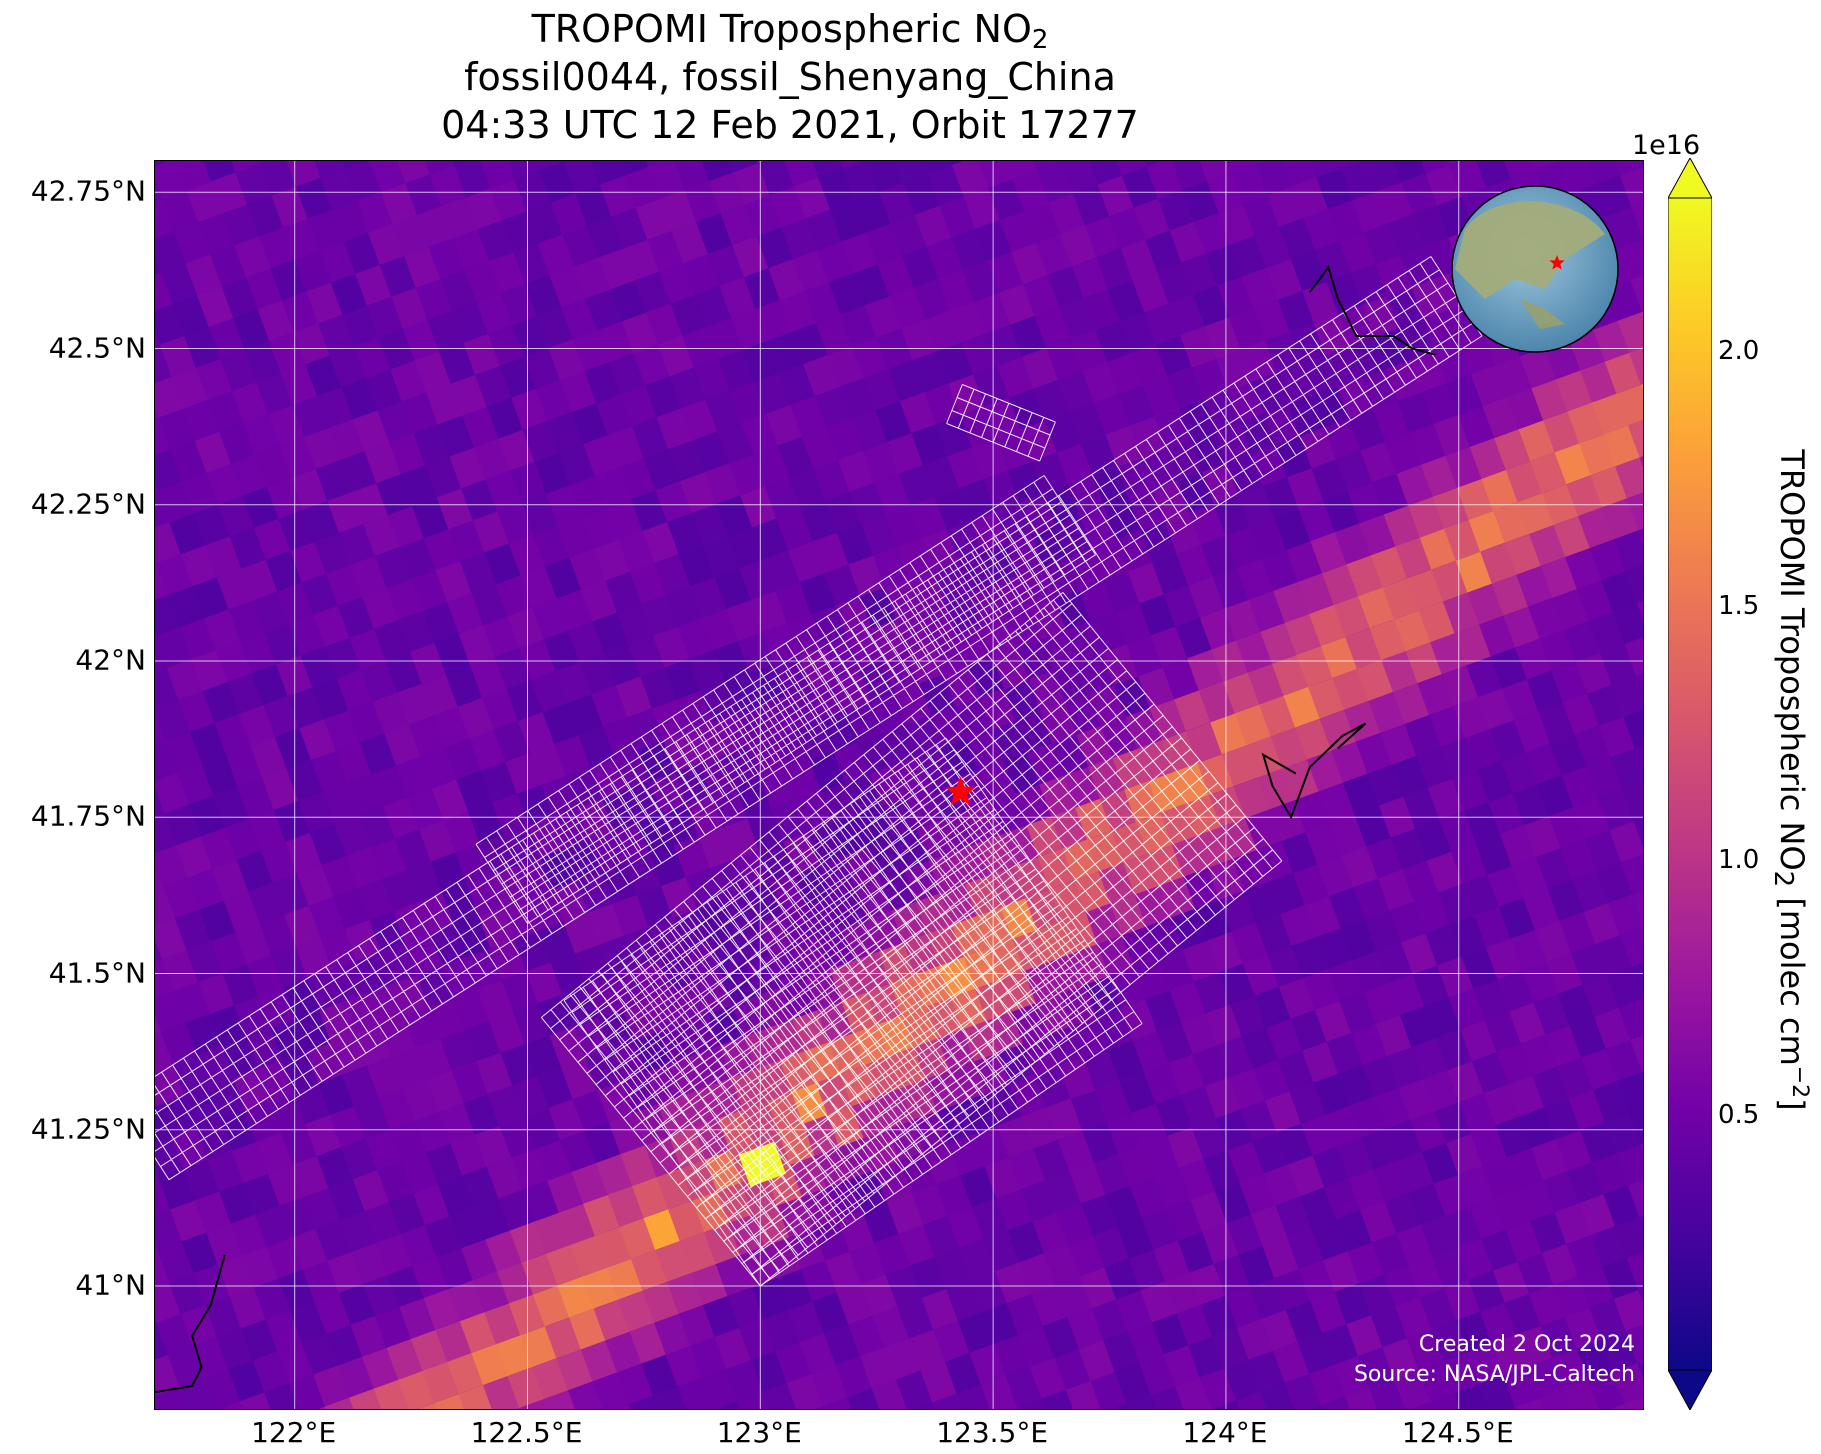 This screenshot has height=1454, width=1821. Describe the element at coordinates (1526, 1344) in the screenshot. I see `credit-created: Created 2 Oct 2024` at that location.